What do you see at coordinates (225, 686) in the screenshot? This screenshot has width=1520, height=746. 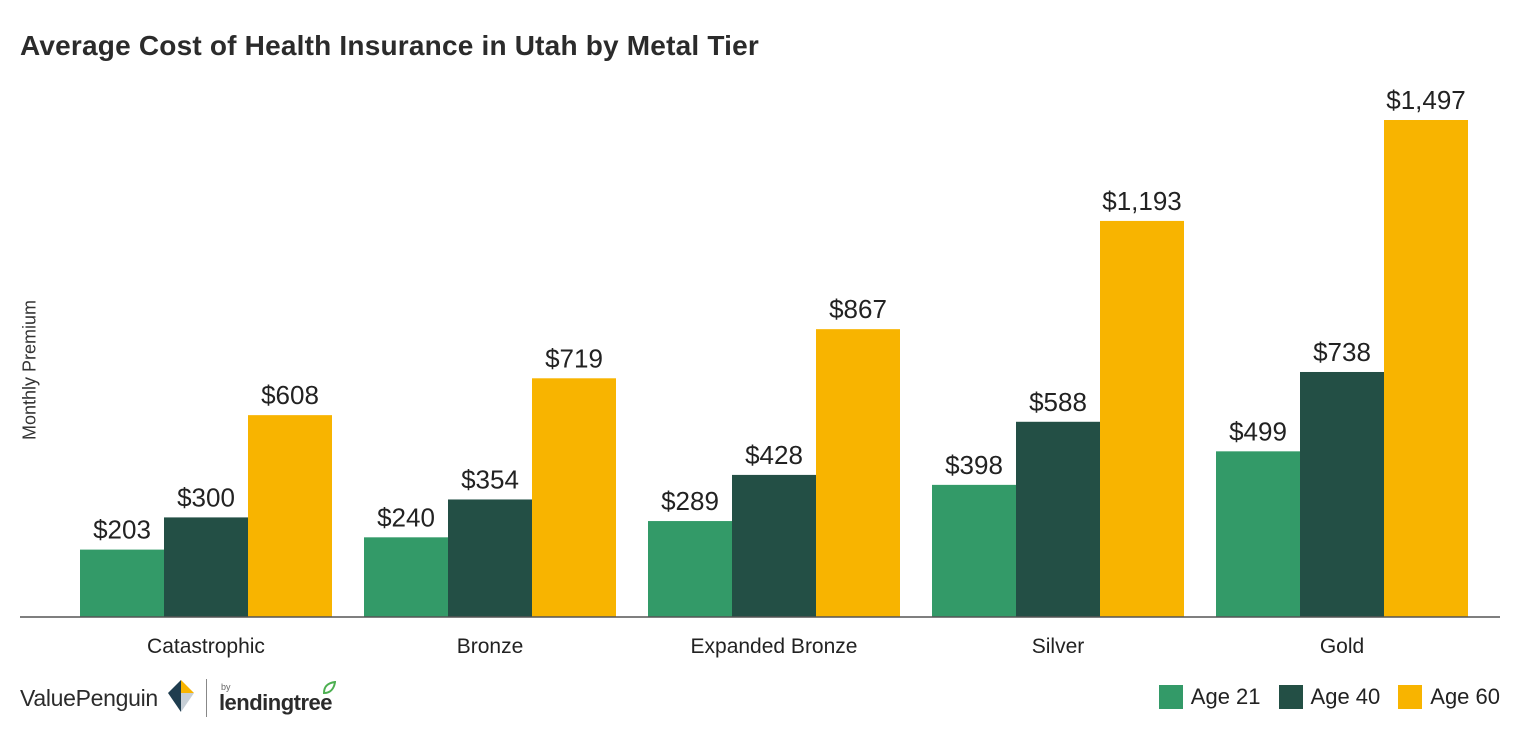 I see `partner-prefix: by` at bounding box center [225, 686].